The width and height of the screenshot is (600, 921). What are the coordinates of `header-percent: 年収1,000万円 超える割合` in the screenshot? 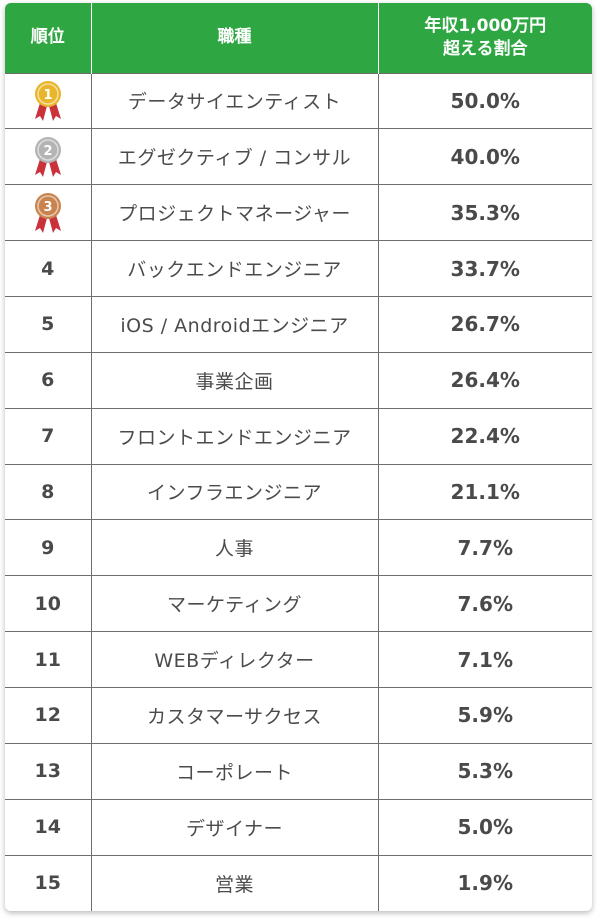 It's located at (485, 38).